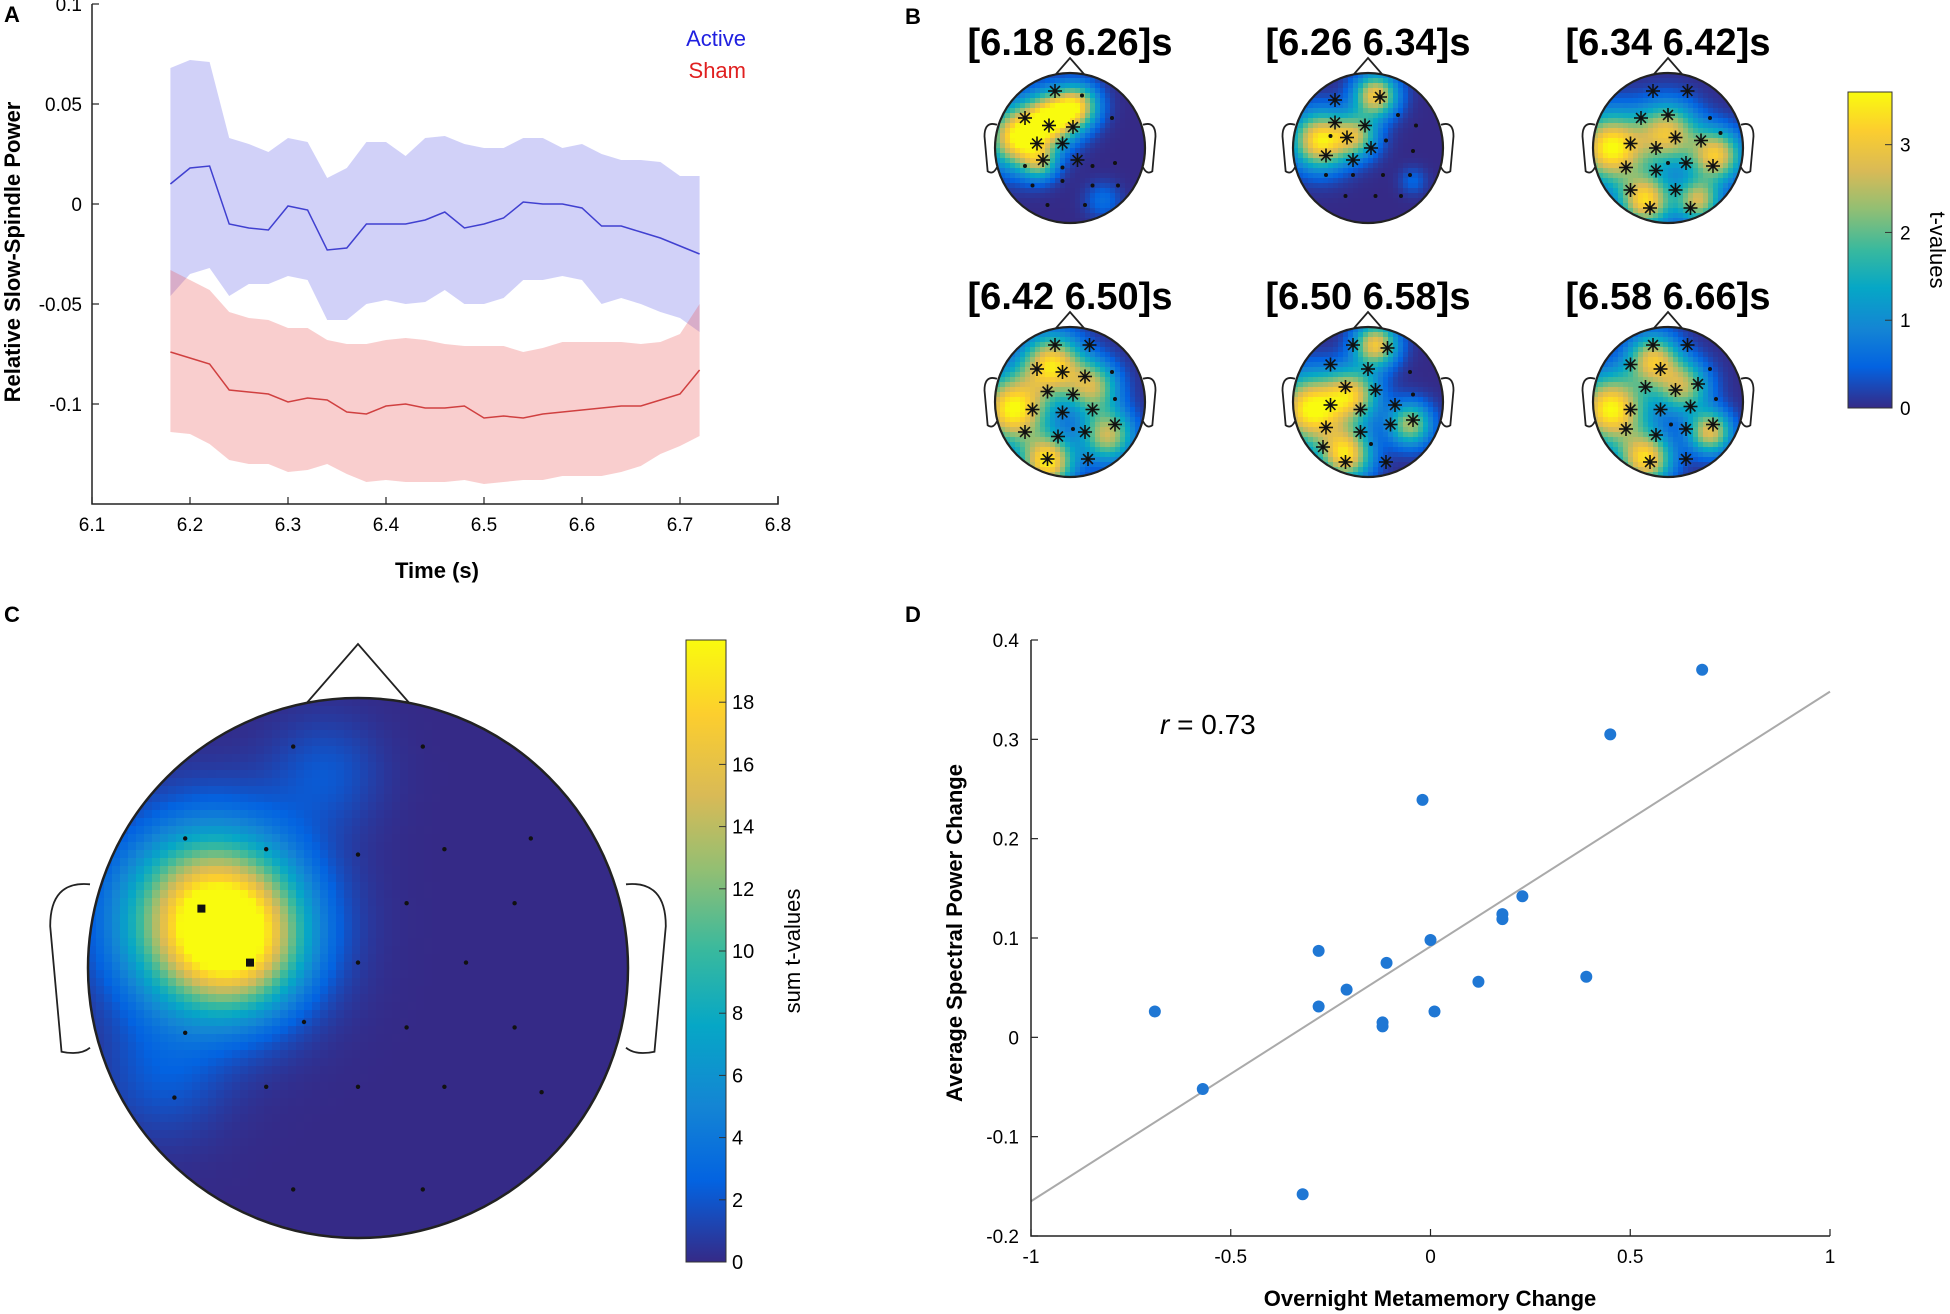 The width and height of the screenshot is (1950, 1314). I want to click on colorbar-tick-label: 12, so click(743, 890).